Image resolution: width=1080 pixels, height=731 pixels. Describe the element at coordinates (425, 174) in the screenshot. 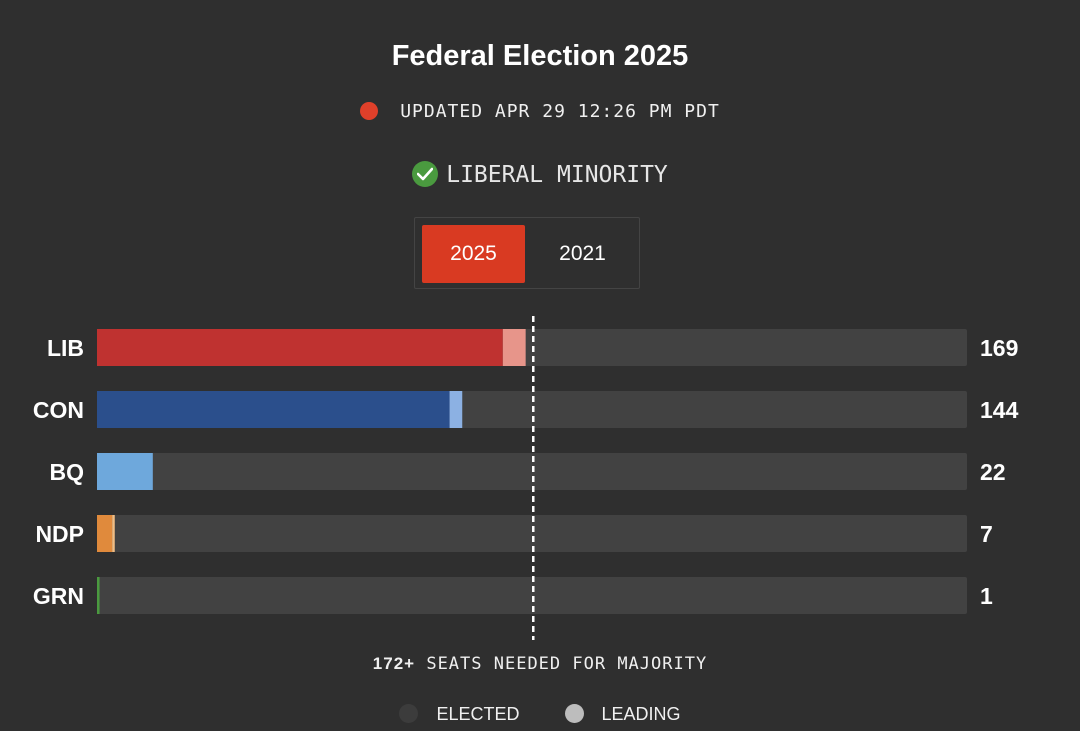

I see `checkmark-icon` at that location.